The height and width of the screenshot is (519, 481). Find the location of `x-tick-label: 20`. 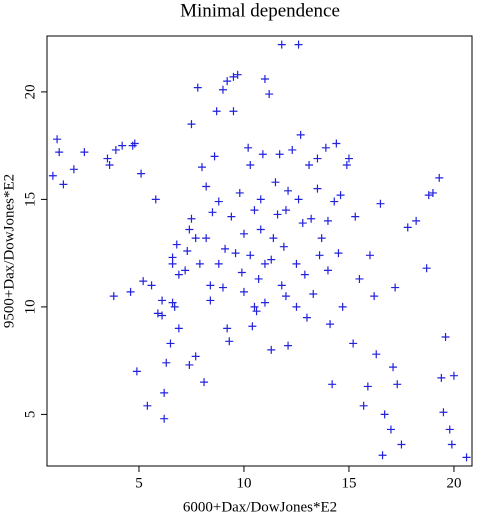

x-tick-label: 20 is located at coordinates (453, 483).